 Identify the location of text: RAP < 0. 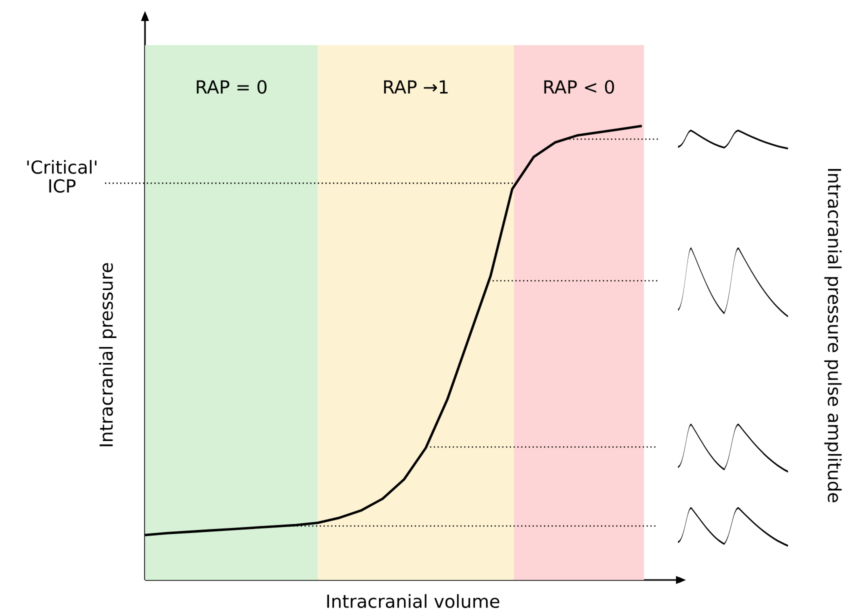
(579, 87).